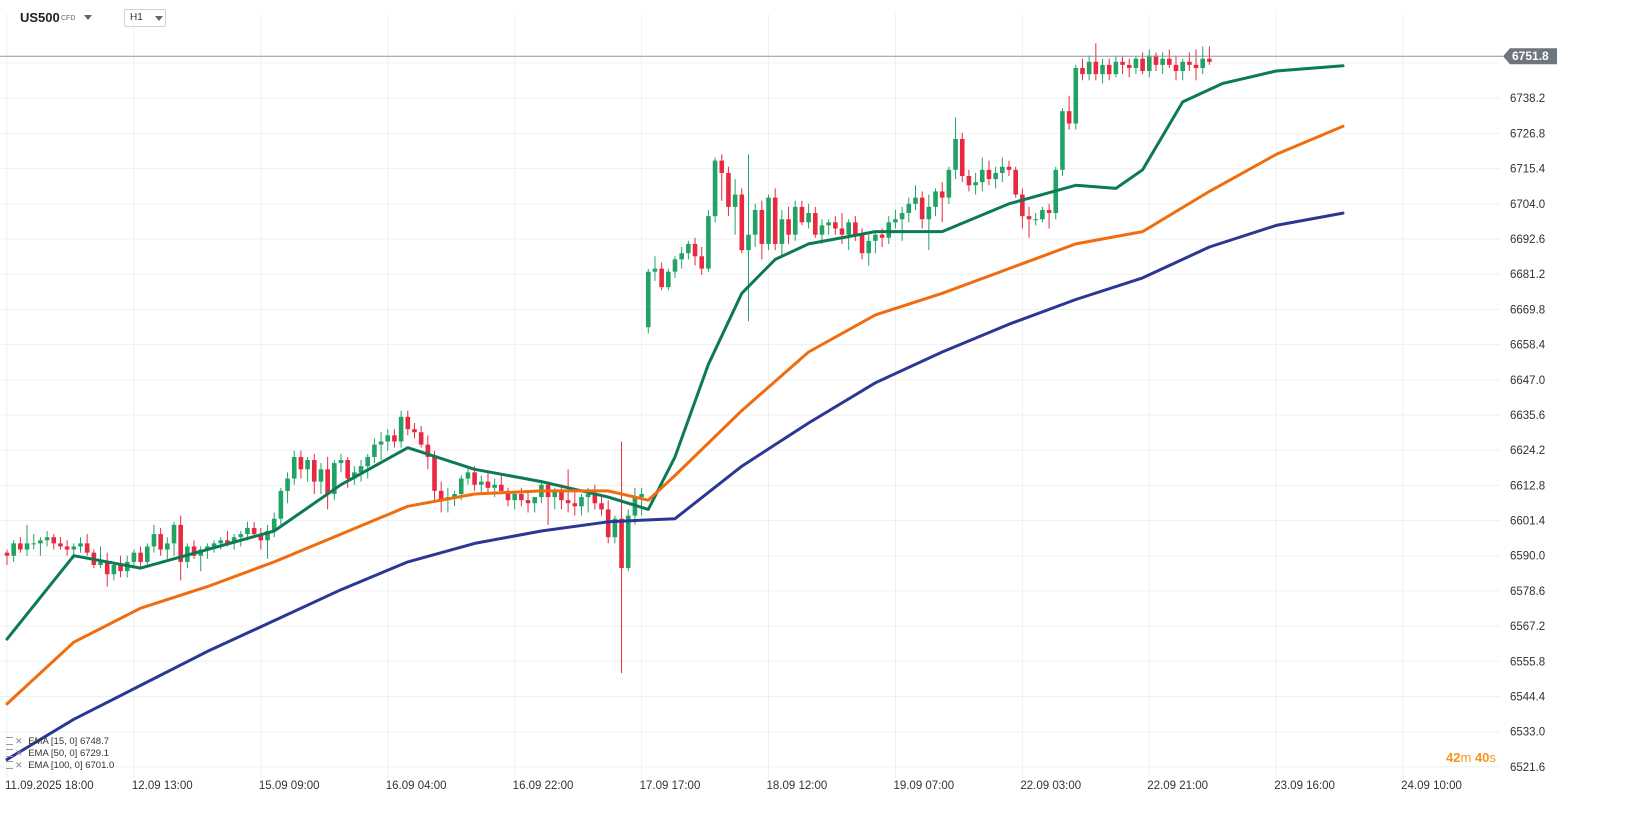  What do you see at coordinates (40, 17) in the screenshot?
I see `symbol-name: US500` at bounding box center [40, 17].